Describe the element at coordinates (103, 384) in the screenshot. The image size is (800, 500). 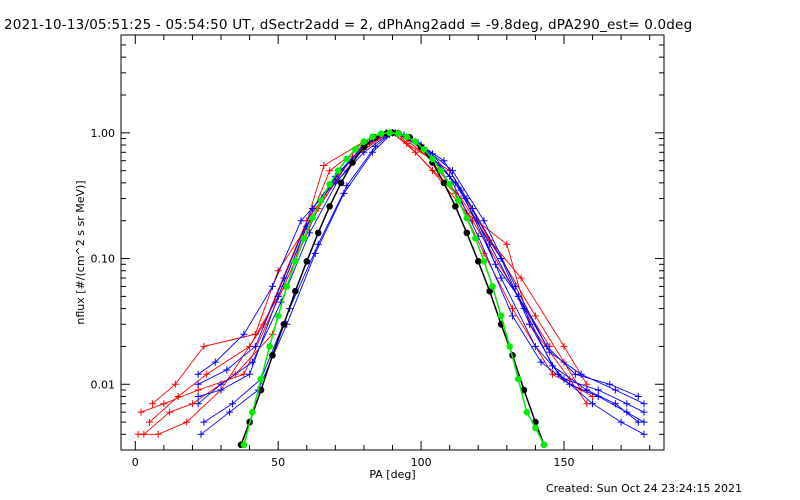
I see `y-tick-label: 0.01` at that location.